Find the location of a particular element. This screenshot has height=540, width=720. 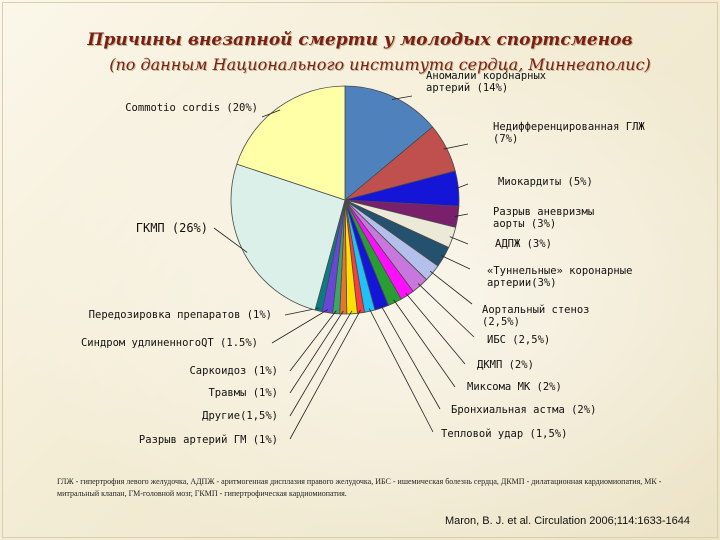

slice-label: Недифференцированная ГЛЖ (7%) is located at coordinates (569, 133).